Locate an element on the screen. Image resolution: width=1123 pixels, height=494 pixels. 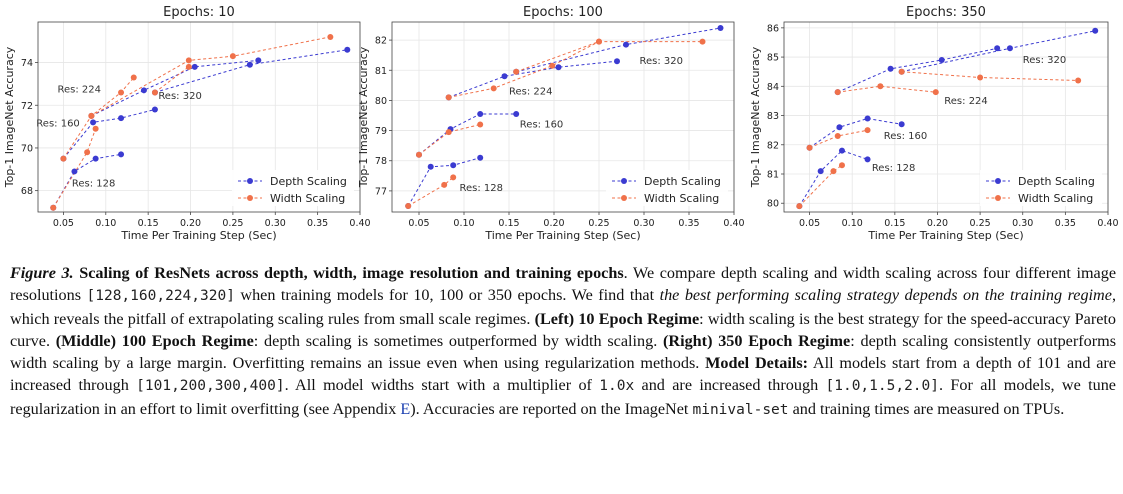
x-tick-label: 0.40 is located at coordinates (359, 223).